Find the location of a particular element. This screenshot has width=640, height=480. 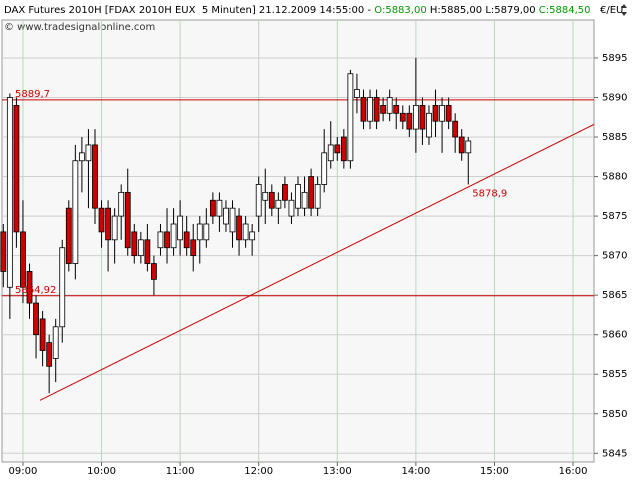

watermark: © www.tradesignalonline.com is located at coordinates (79, 27).